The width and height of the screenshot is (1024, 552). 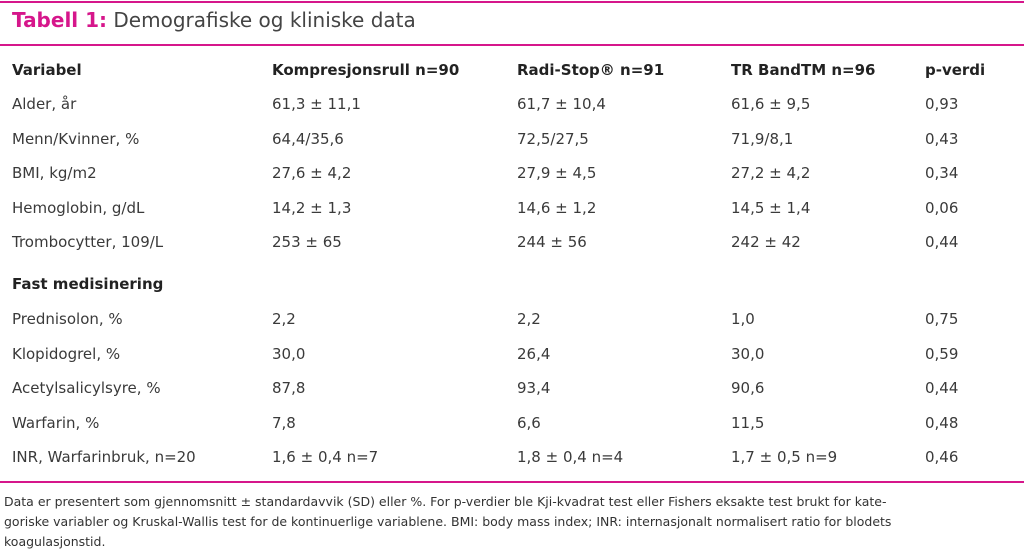 What do you see at coordinates (512, 482) in the screenshot?
I see `bottom-rule` at bounding box center [512, 482].